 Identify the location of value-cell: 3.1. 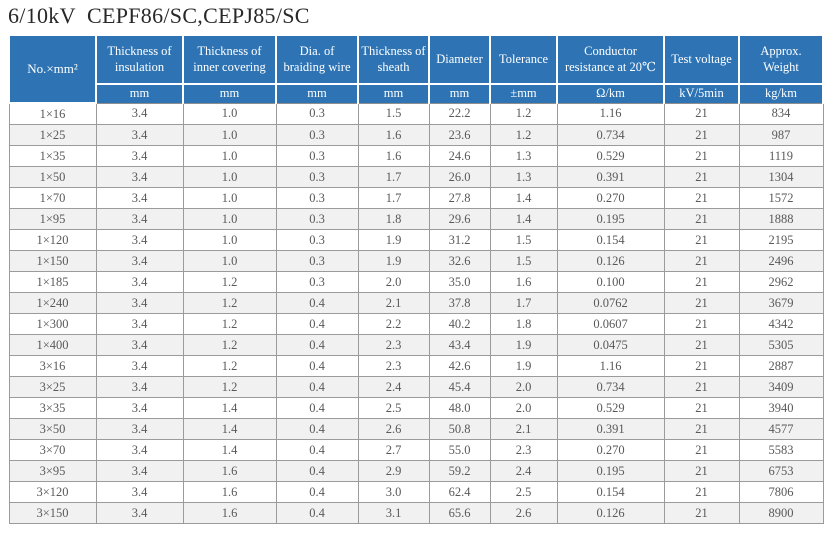
(393, 513).